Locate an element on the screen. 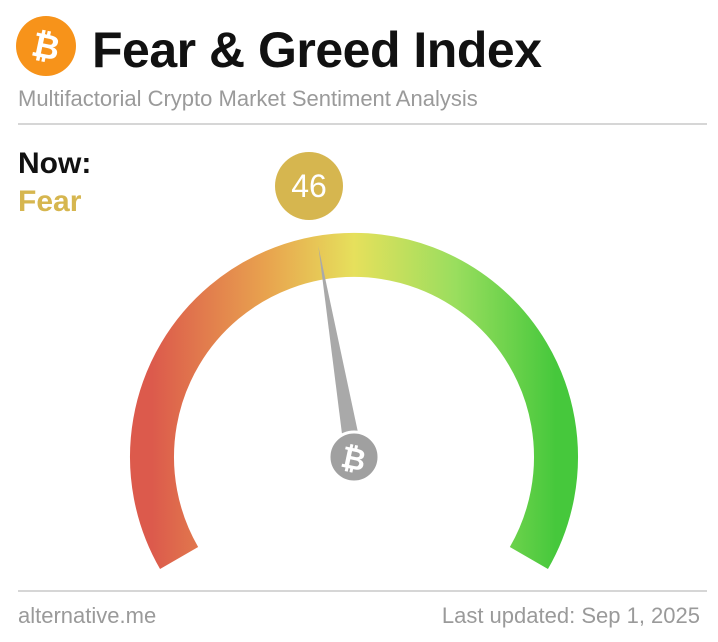 The image size is (718, 642). footer-divider is located at coordinates (362, 591).